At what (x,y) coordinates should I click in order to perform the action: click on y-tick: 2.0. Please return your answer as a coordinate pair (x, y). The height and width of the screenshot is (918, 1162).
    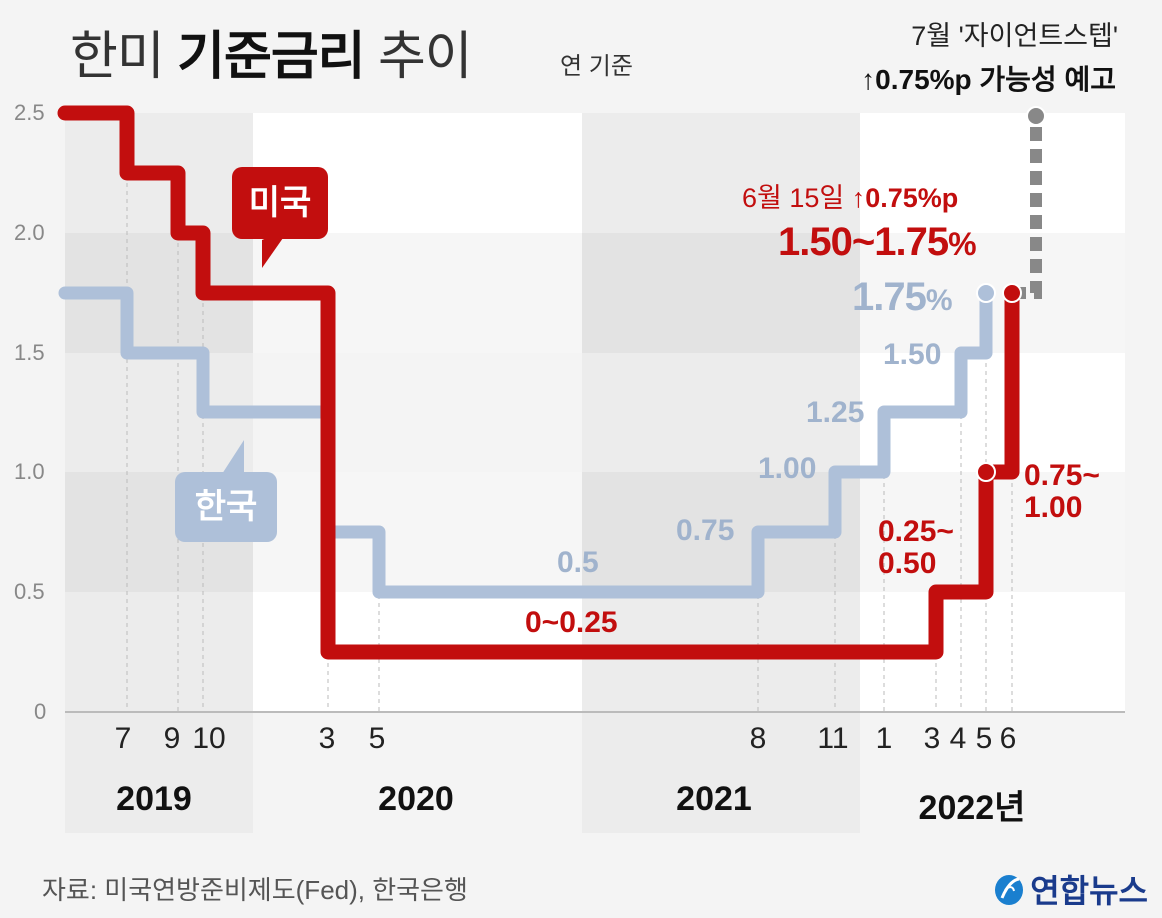
    Looking at the image, I should click on (29, 232).